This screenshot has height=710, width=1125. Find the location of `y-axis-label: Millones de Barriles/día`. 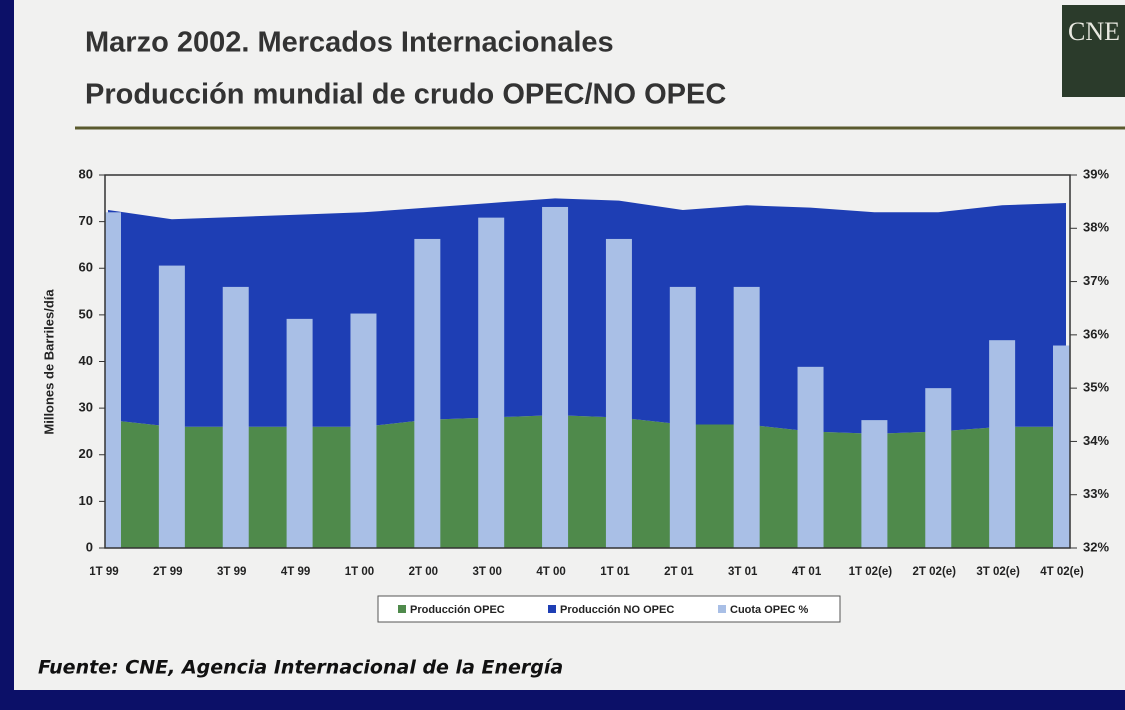

y-axis-label: Millones de Barriles/día is located at coordinates (48, 362).